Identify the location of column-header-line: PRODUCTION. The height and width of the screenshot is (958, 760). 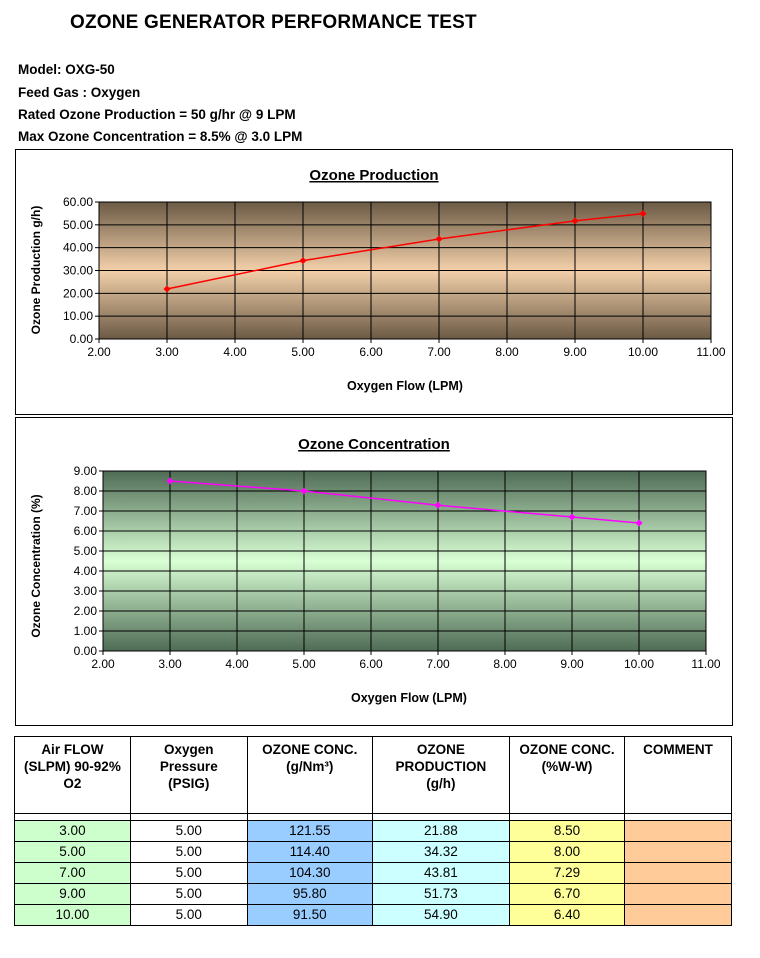
(441, 766).